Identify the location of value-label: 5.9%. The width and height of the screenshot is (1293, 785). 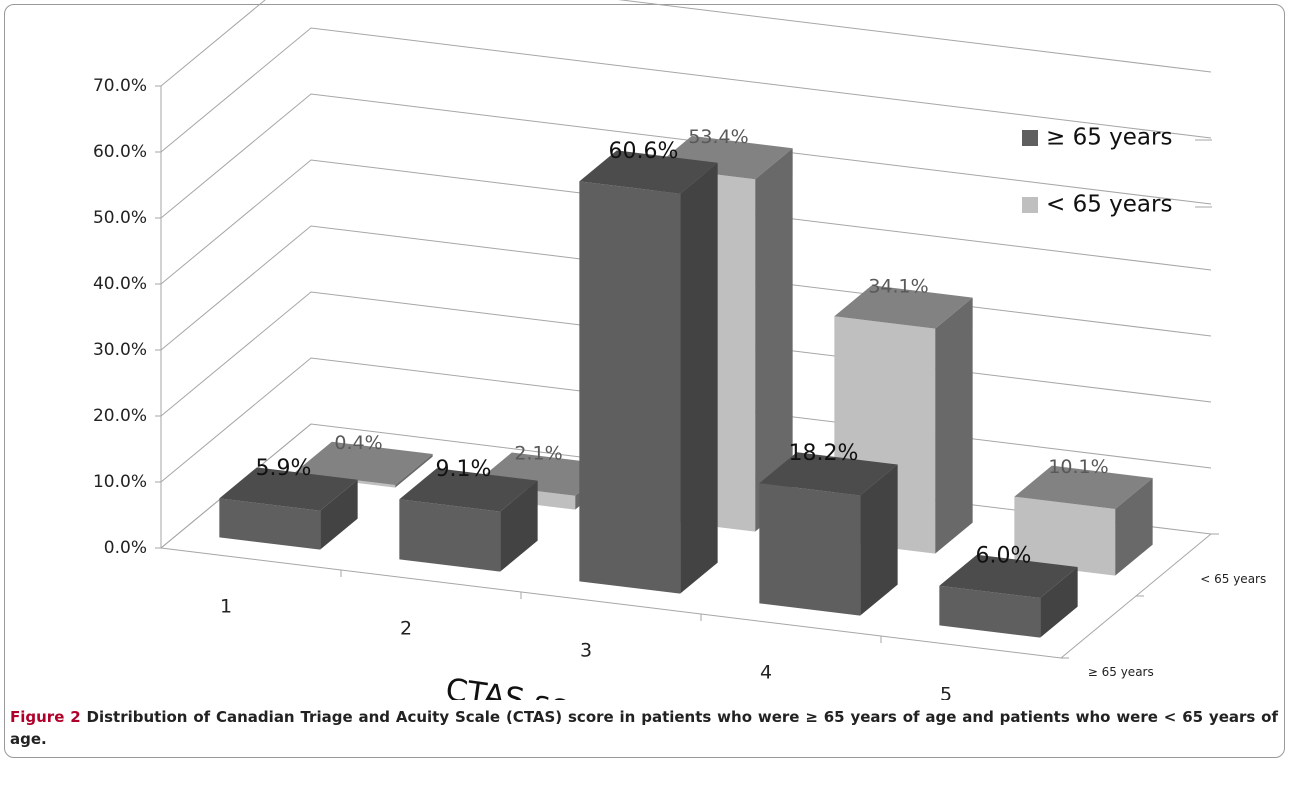
(284, 468).